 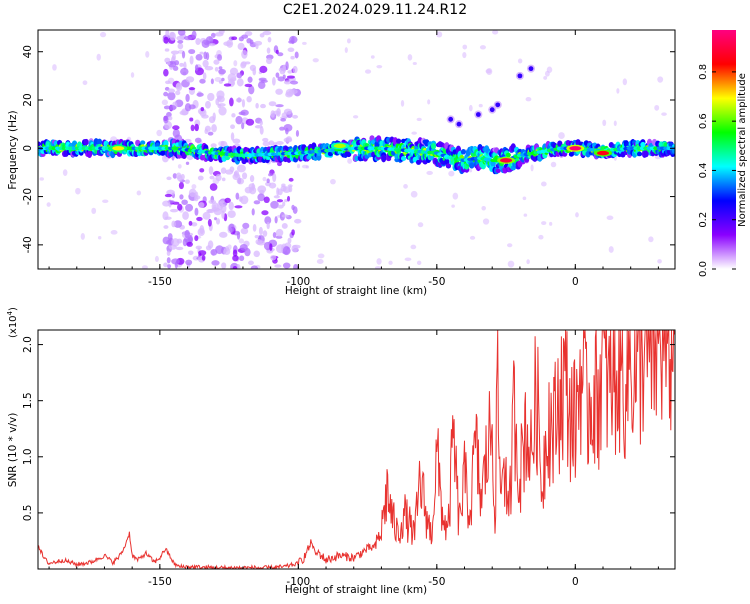 What do you see at coordinates (575, 282) in the screenshot?
I see `heatmap-x-tick-label: 0` at bounding box center [575, 282].